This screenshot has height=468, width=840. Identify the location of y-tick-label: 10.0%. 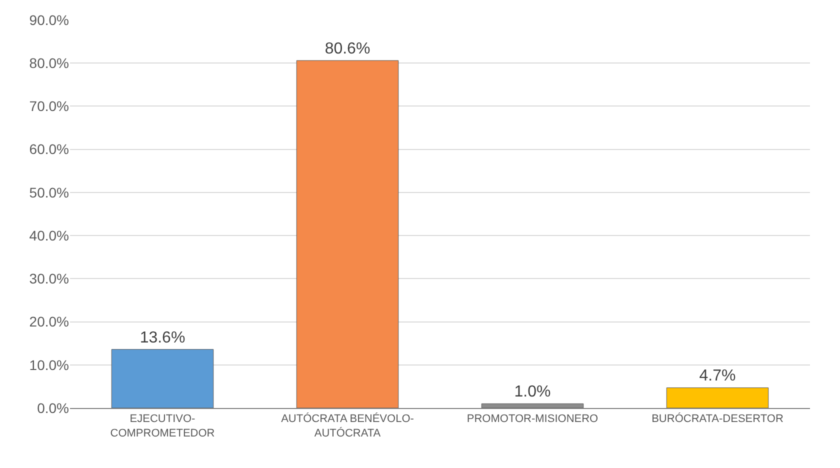
(49, 364).